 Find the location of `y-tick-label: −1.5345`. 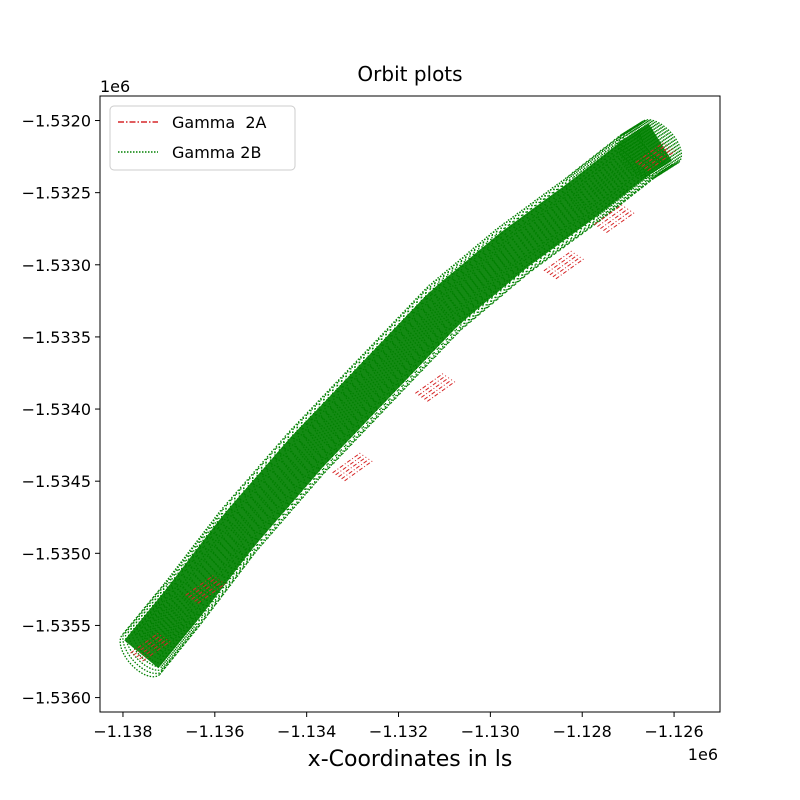

y-tick-label: −1.5345 is located at coordinates (56, 481).